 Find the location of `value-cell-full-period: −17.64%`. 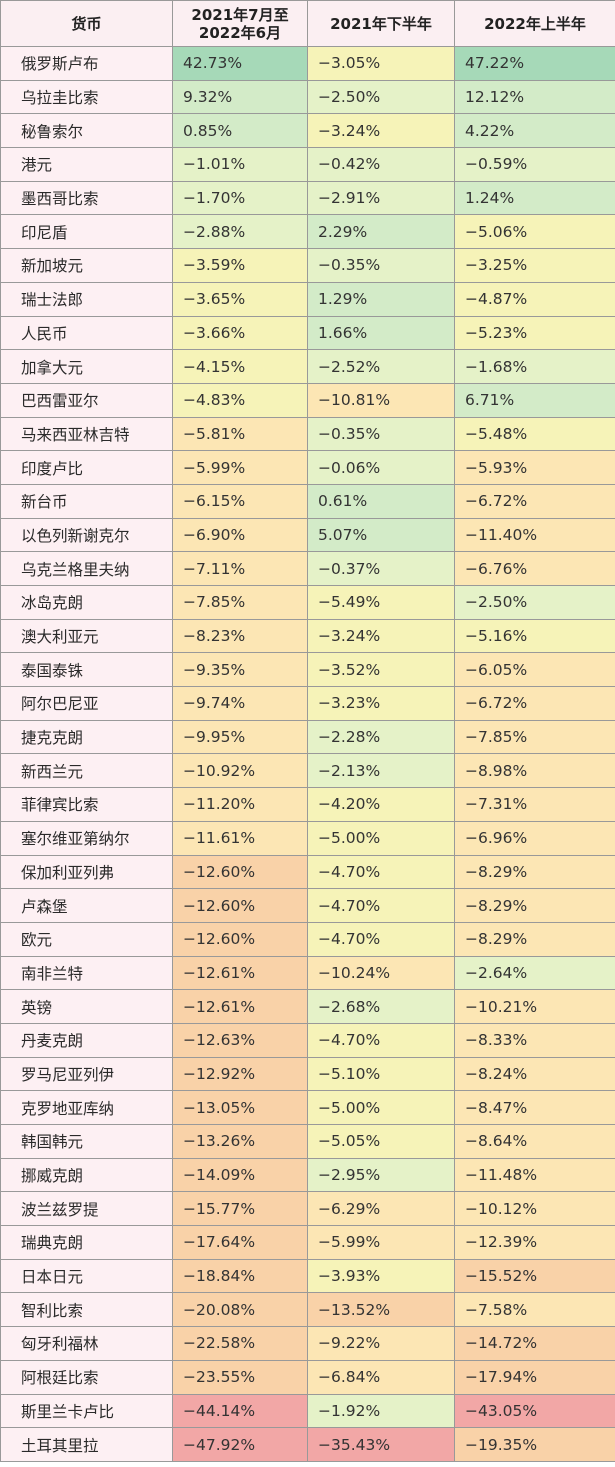

value-cell-full-period: −17.64% is located at coordinates (240, 1242).